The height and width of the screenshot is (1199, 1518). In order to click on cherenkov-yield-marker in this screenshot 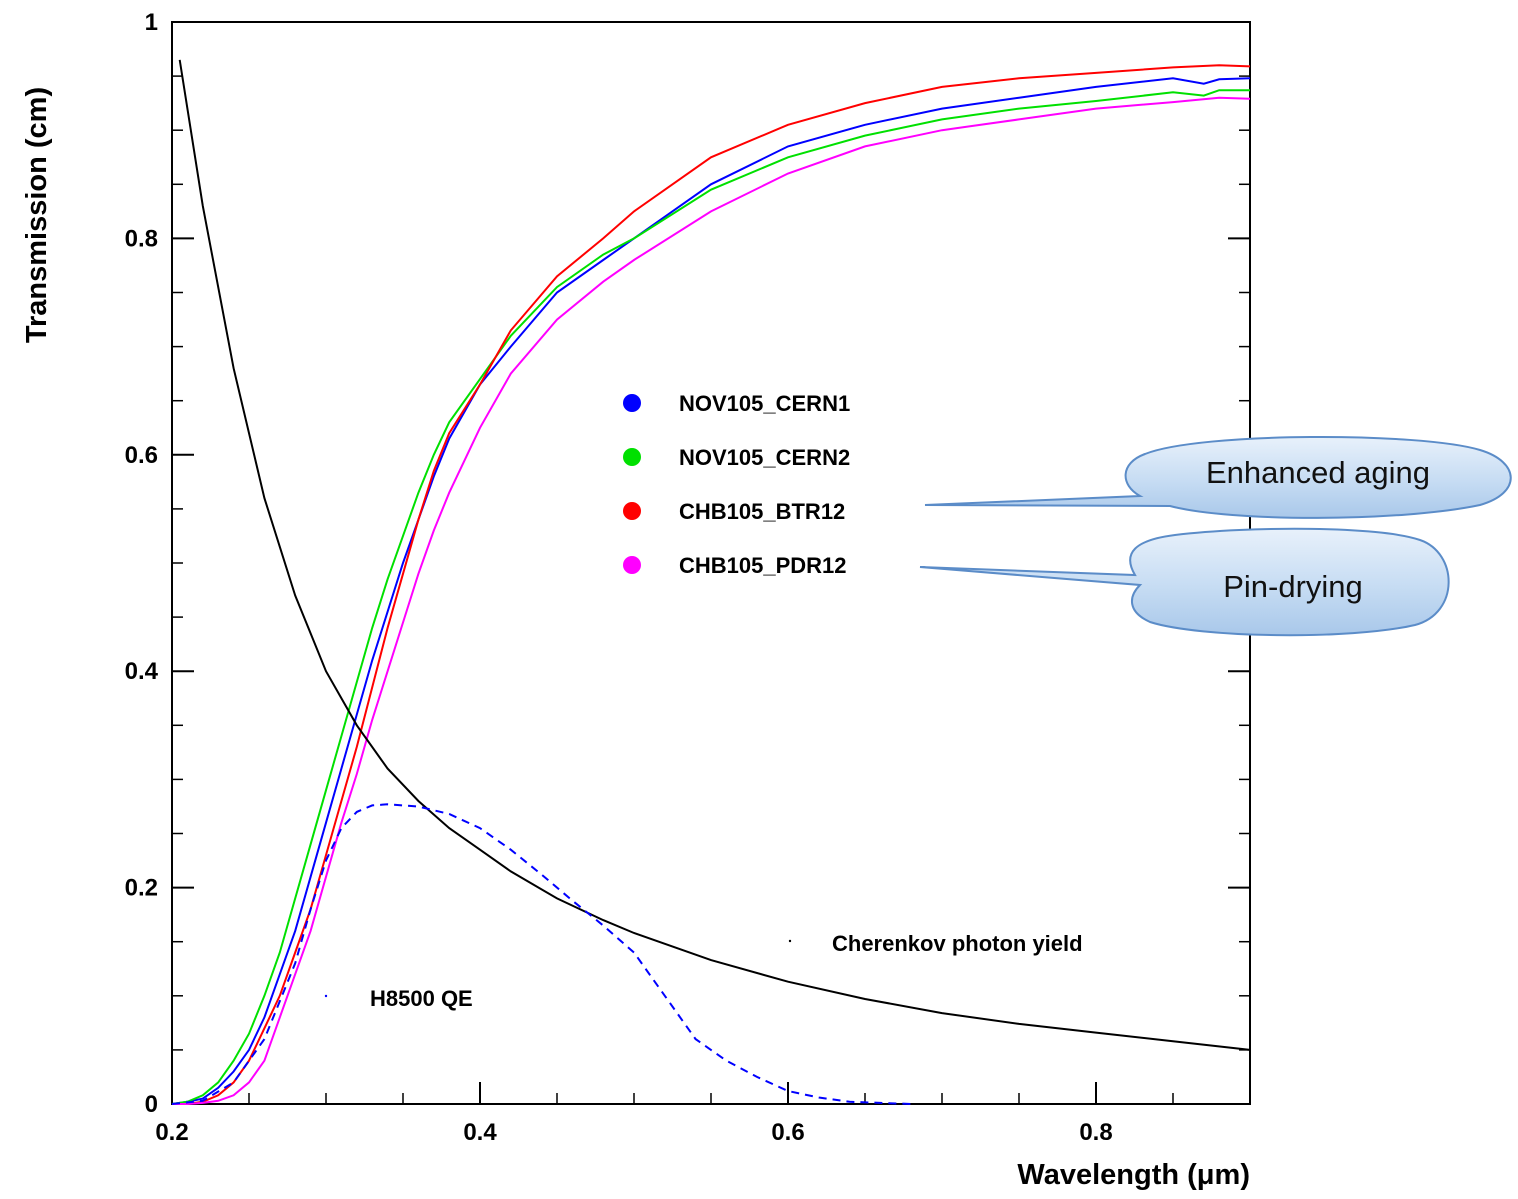, I will do `click(790, 941)`.